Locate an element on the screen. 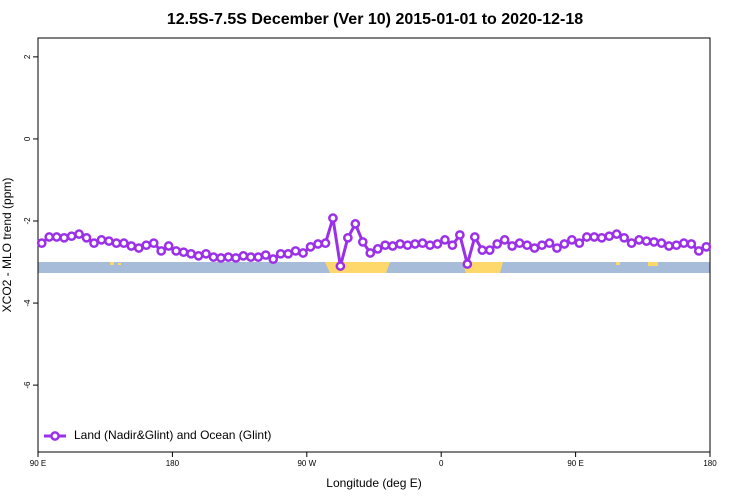 Image resolution: width=750 pixels, height=500 pixels. y-tick-label: 0 is located at coordinates (27, 138).